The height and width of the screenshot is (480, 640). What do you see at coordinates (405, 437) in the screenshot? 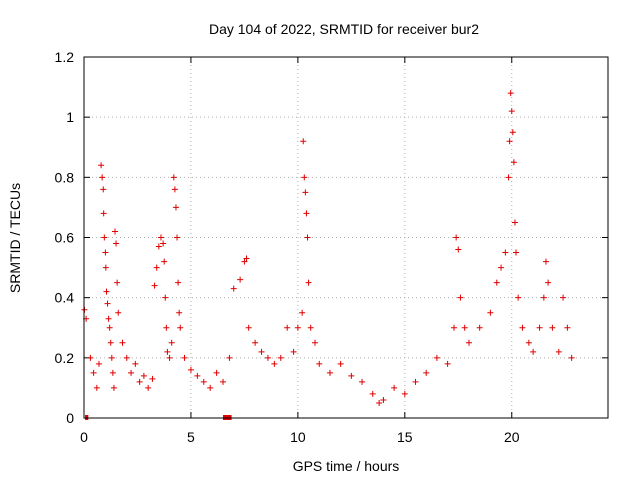
I see `x-tick-label: 15` at bounding box center [405, 437].